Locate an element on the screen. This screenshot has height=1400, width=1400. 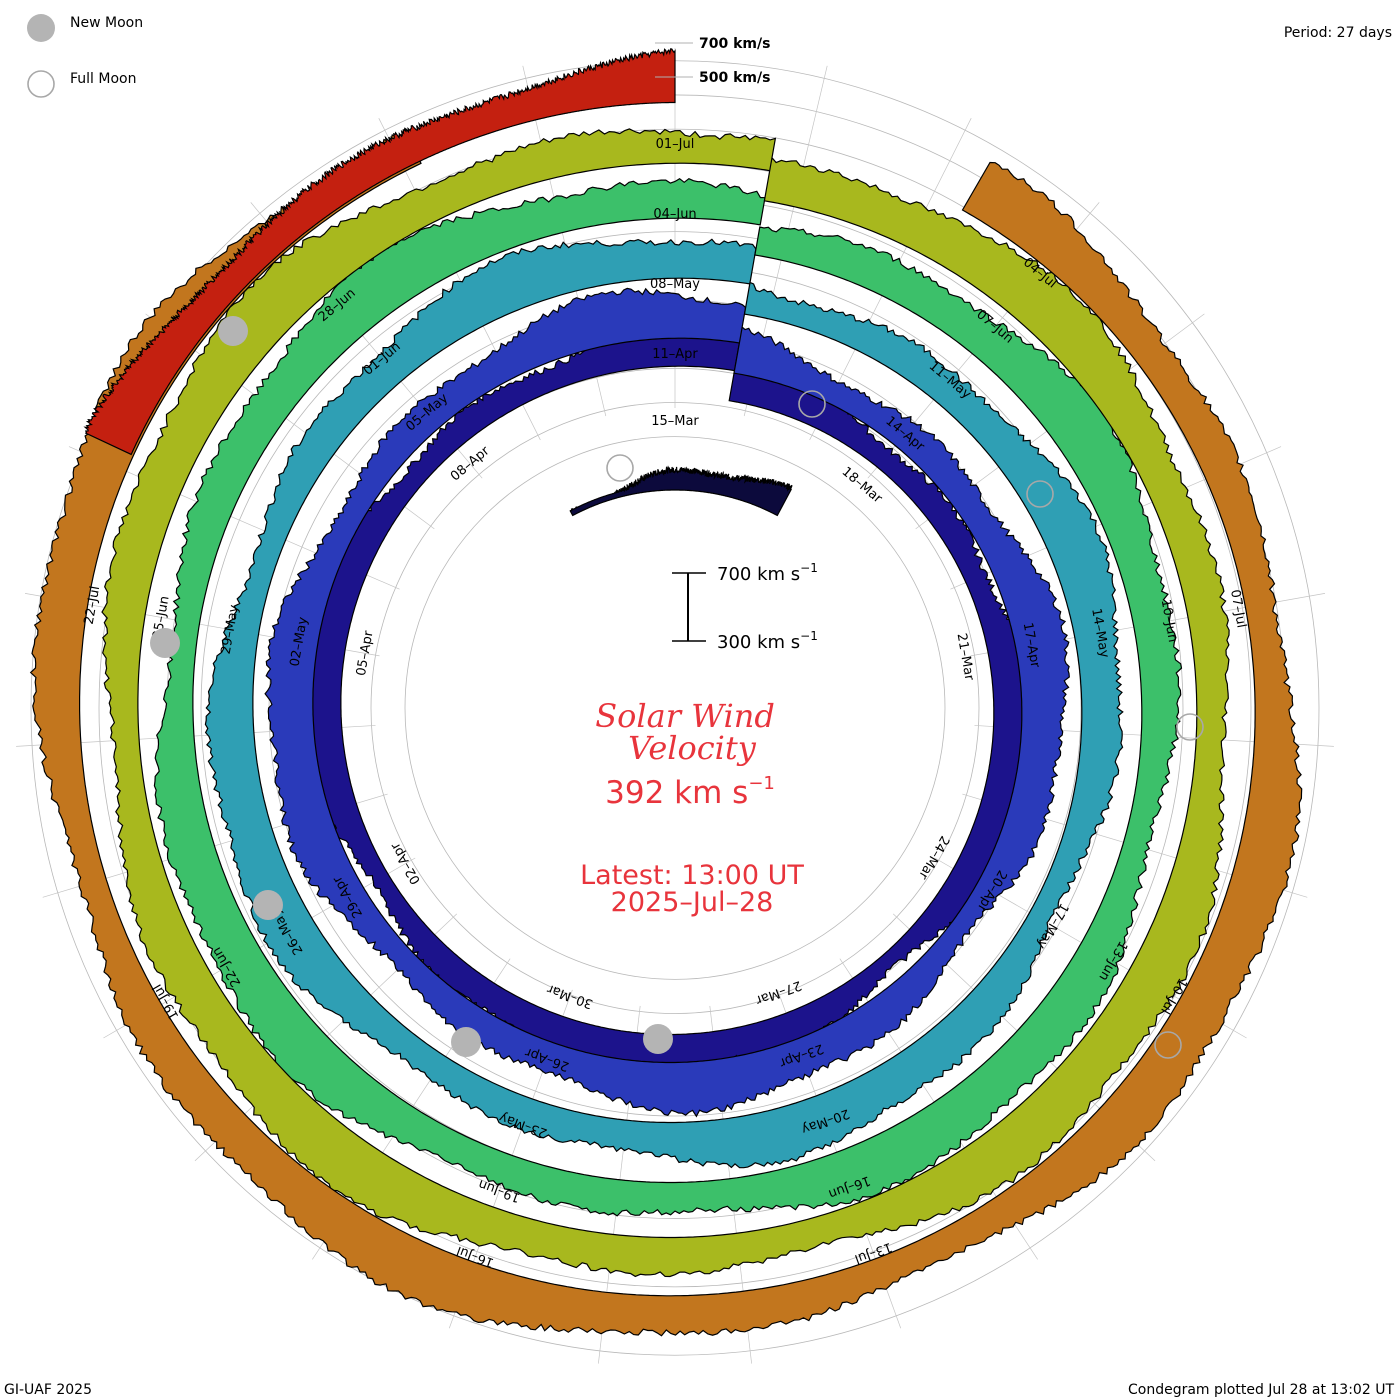
current-speed: 392 km s−1 is located at coordinates (690, 792).